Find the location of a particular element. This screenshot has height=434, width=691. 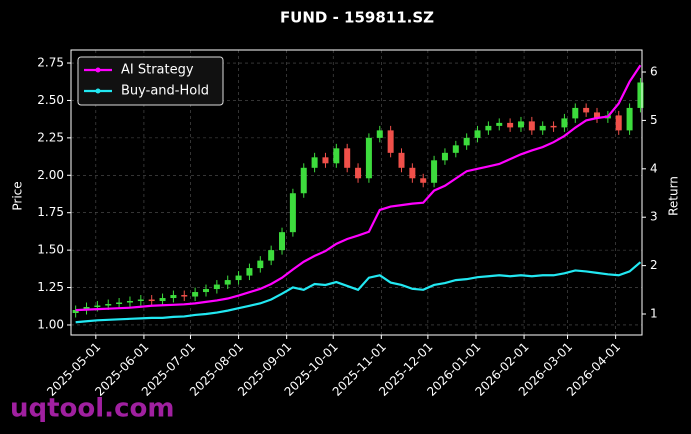

watermark: uqtool.com is located at coordinates (92, 409).